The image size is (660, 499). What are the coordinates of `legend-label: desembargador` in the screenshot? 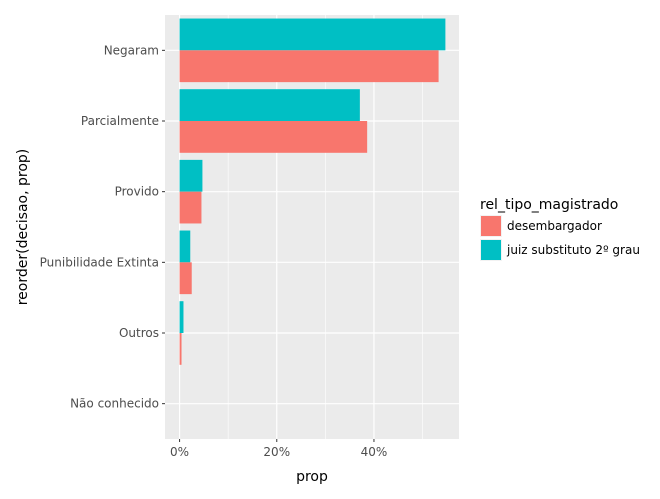 It's located at (554, 226).